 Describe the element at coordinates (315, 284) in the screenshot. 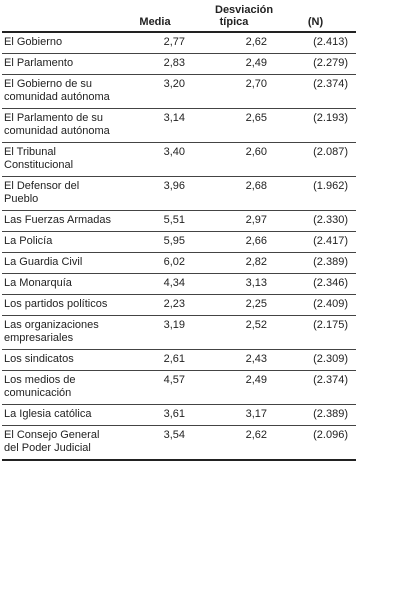

I see `value-cell: (2.346)` at that location.